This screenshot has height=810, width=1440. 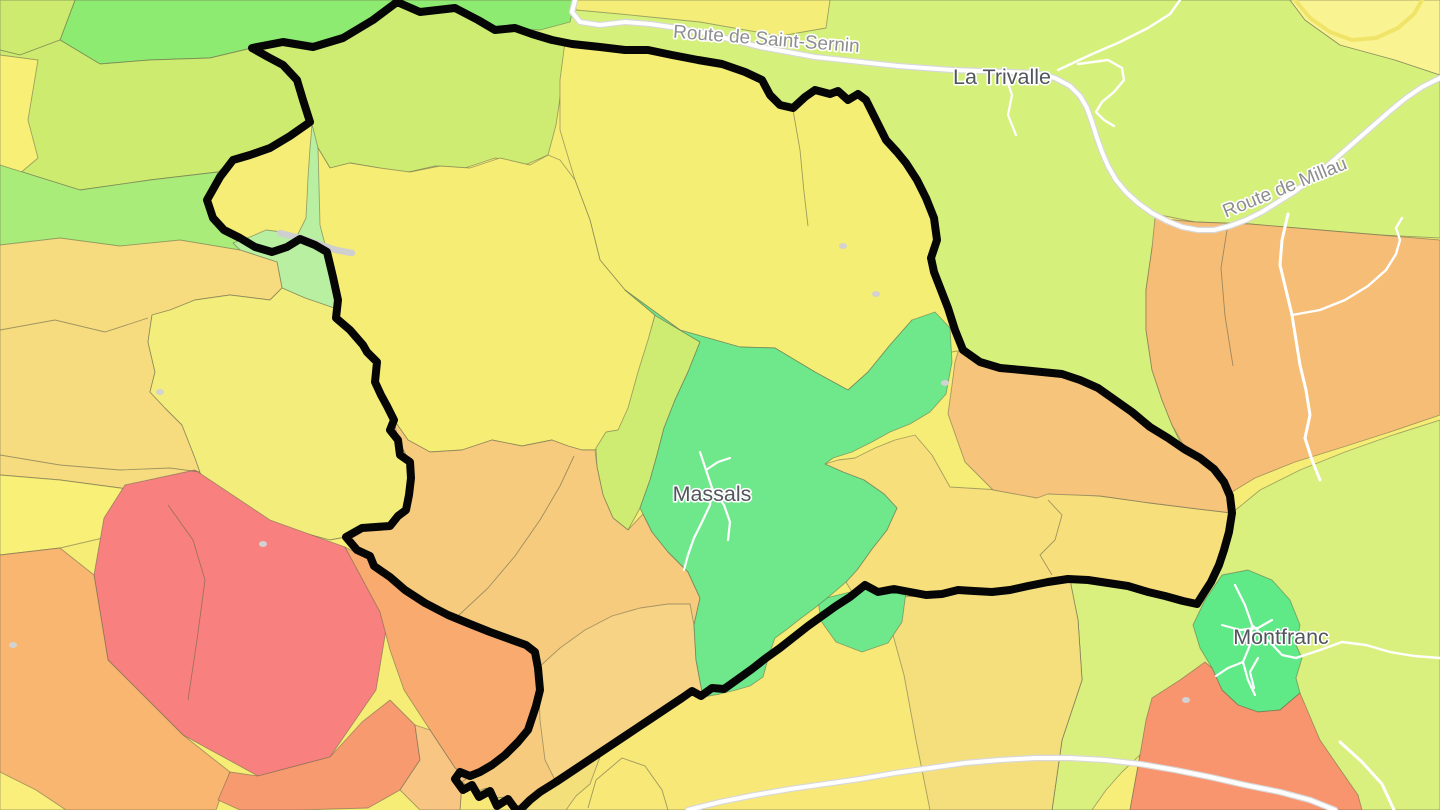 I want to click on border-s-yellow-internal, so click(x=628, y=783).